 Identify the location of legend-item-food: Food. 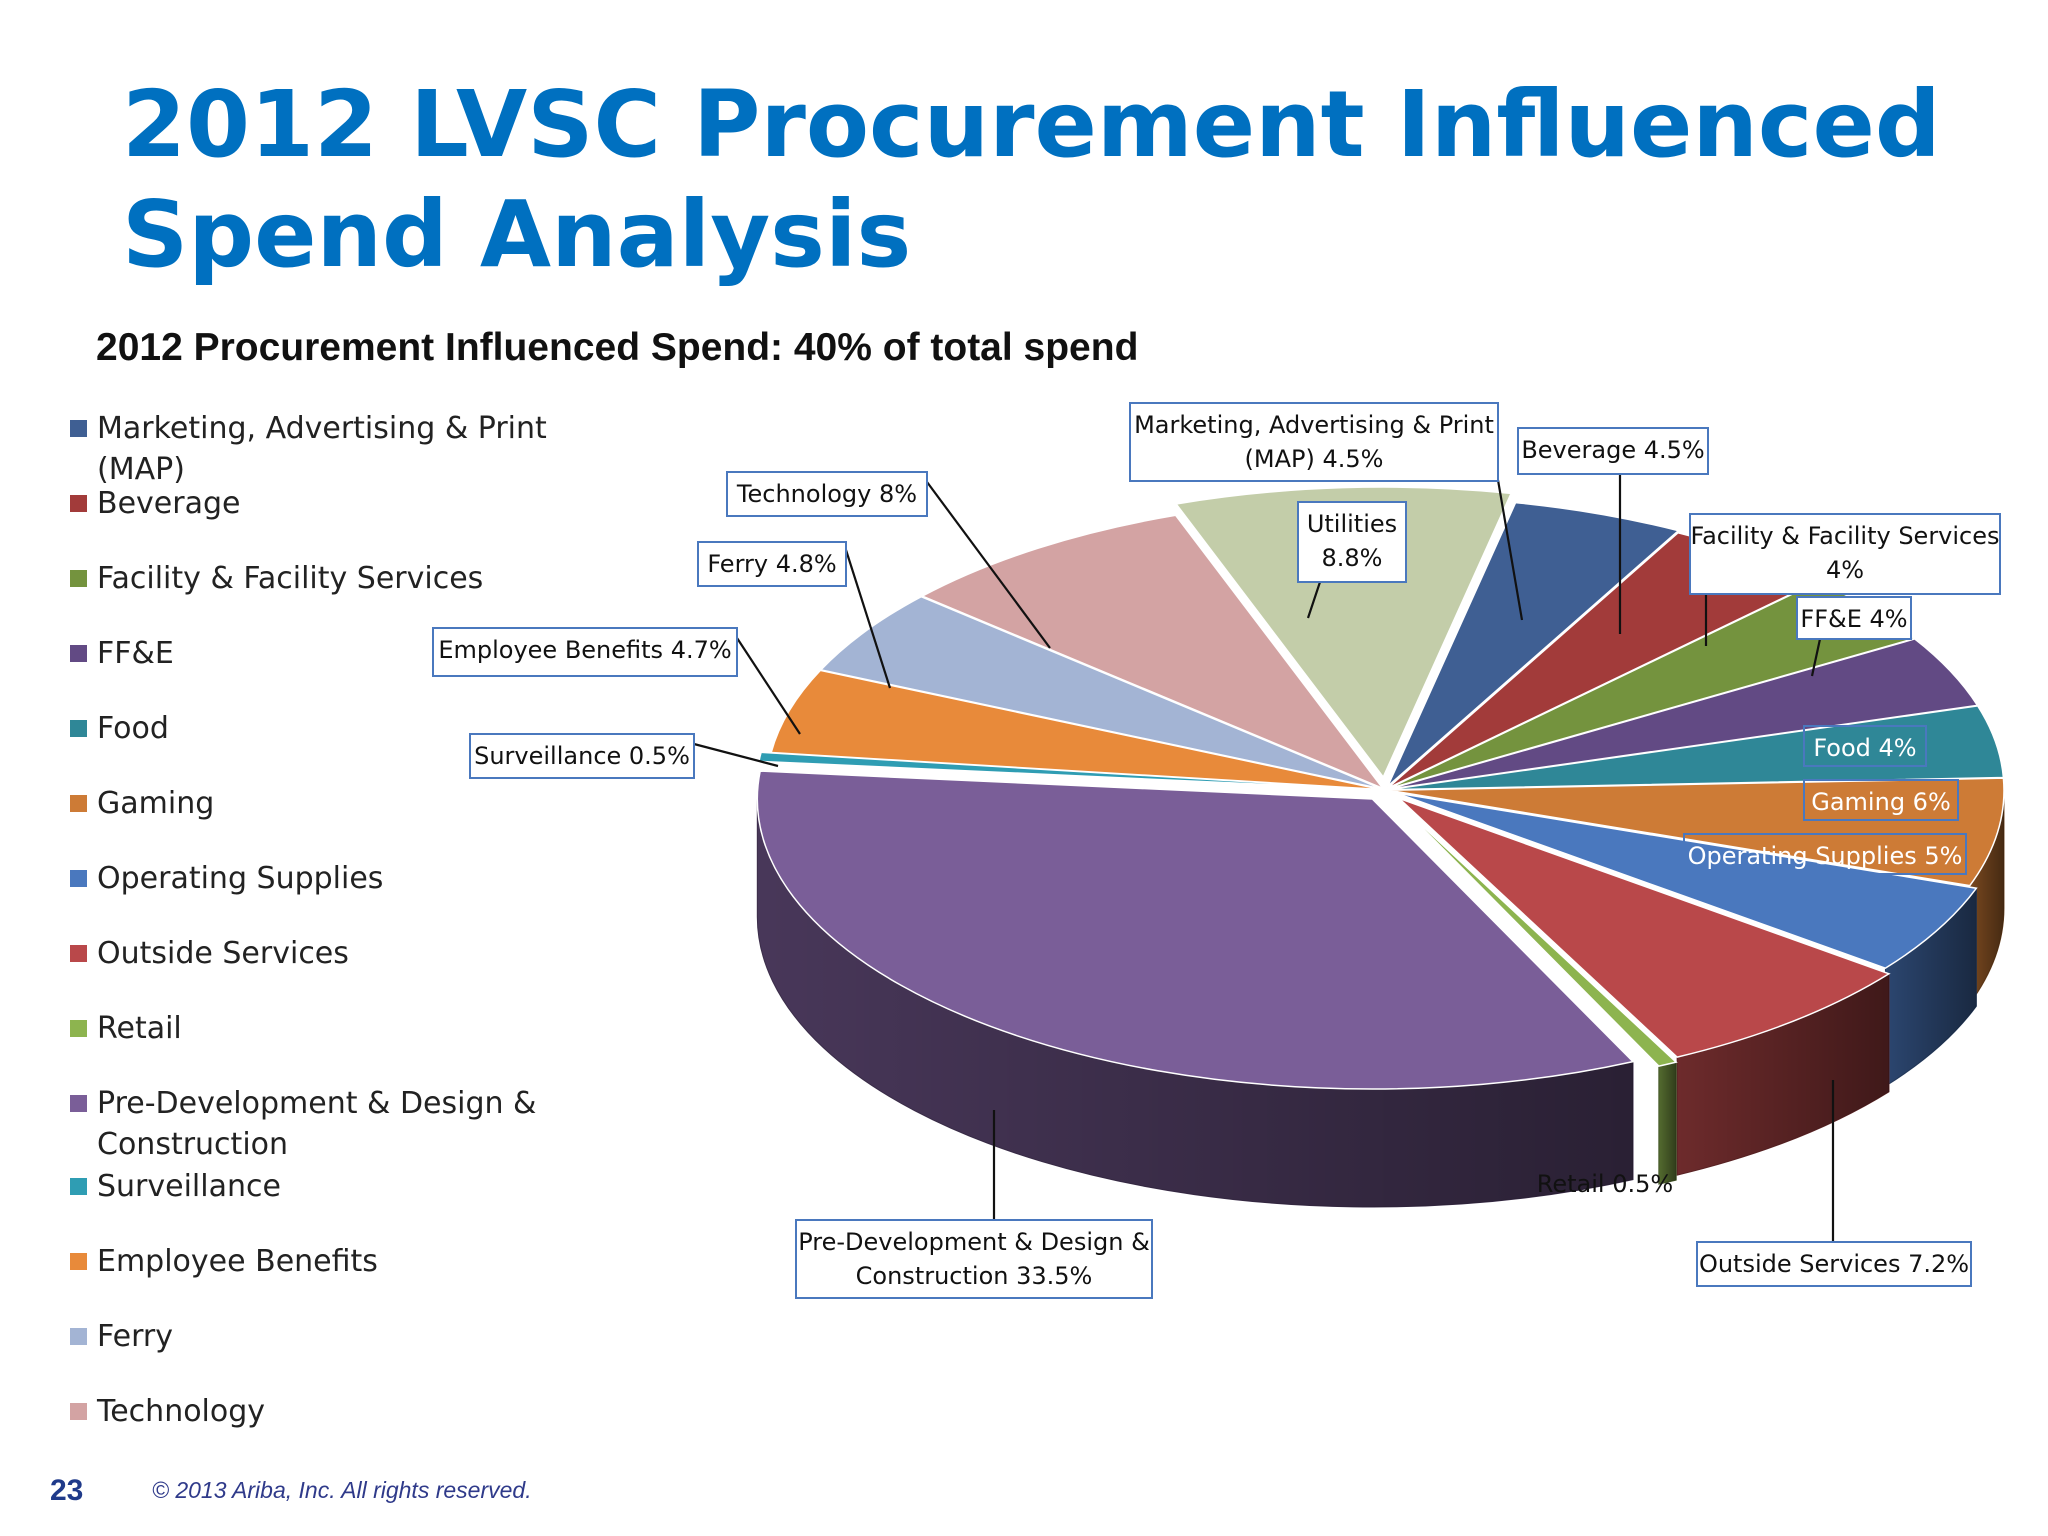
(119, 728).